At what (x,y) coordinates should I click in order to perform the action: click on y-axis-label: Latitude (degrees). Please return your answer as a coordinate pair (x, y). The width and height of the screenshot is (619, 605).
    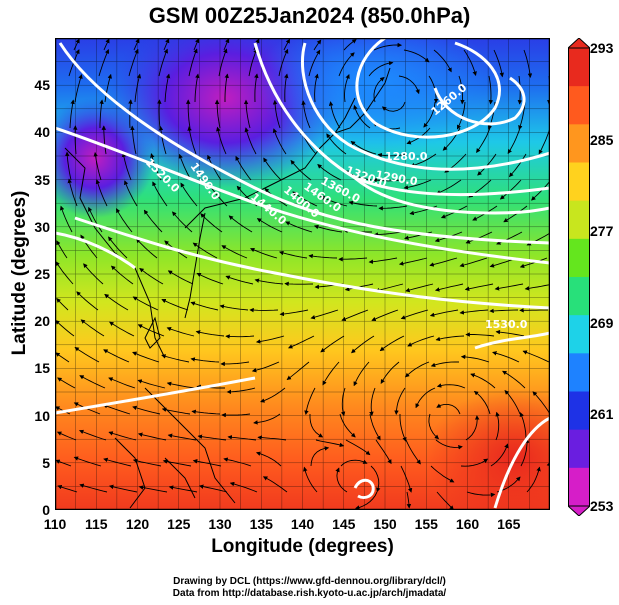
    Looking at the image, I should click on (19, 273).